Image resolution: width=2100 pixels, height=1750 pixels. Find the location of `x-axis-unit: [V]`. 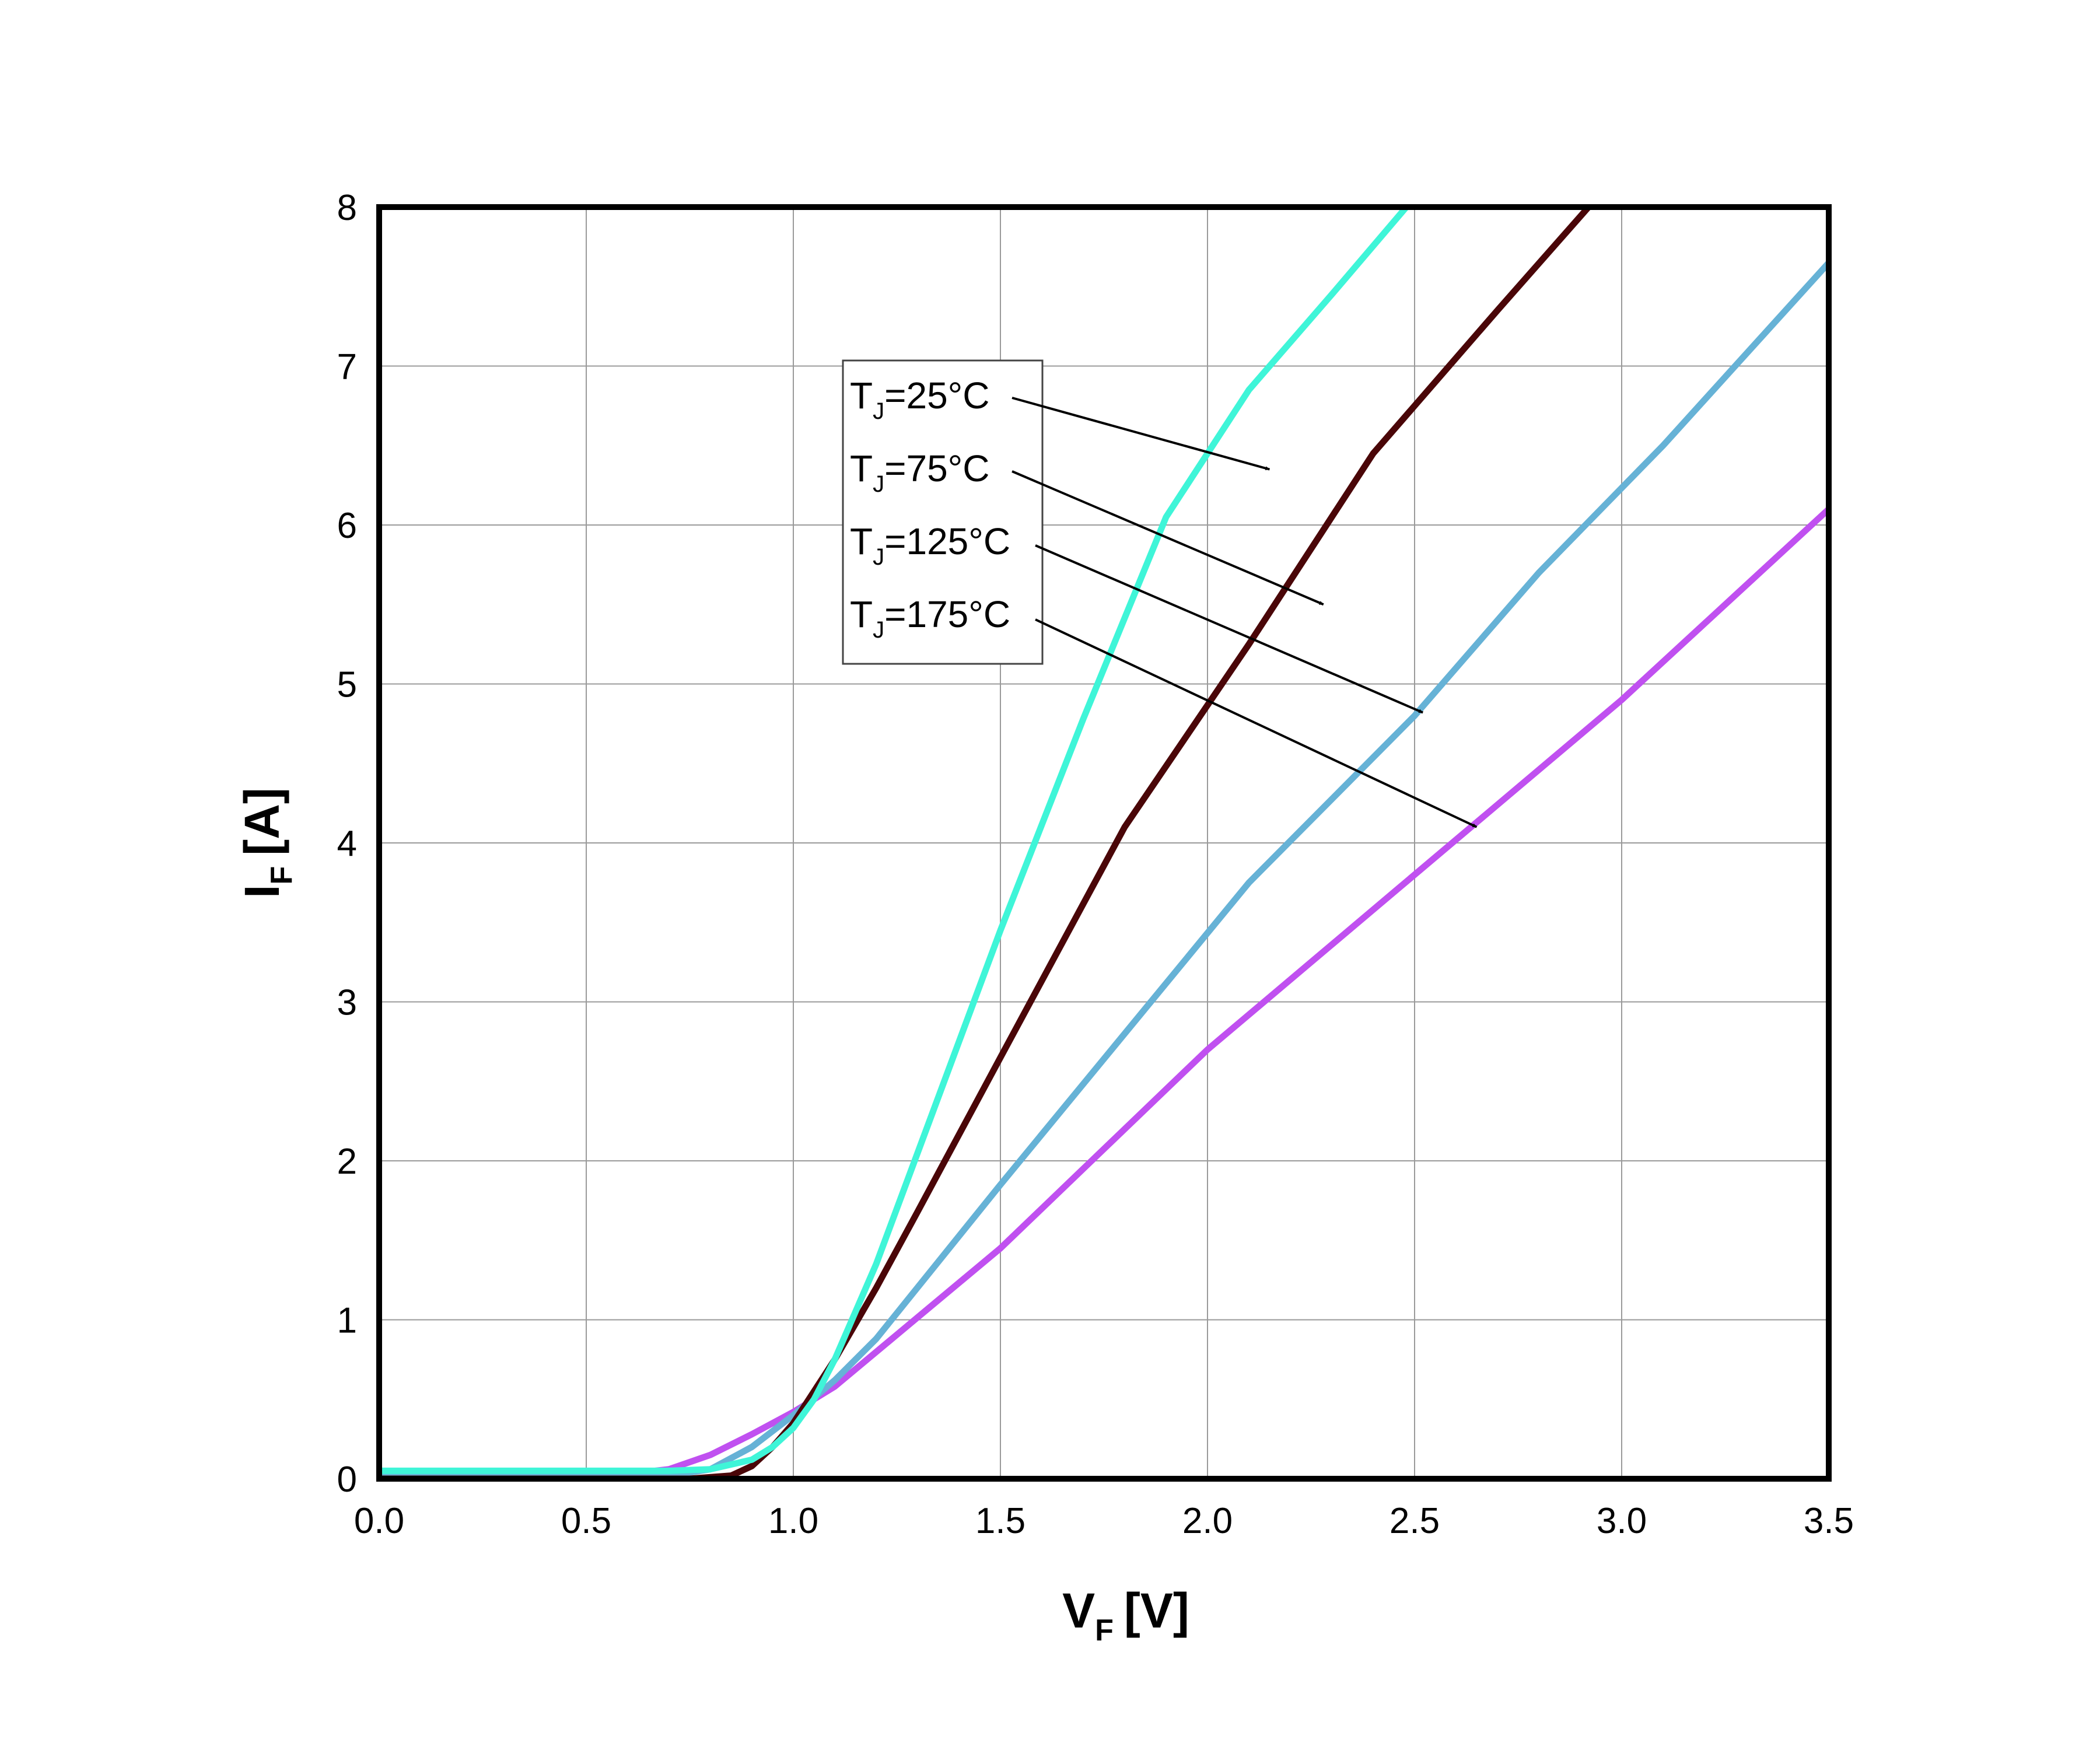

x-axis-unit: [V] is located at coordinates (1156, 1610).